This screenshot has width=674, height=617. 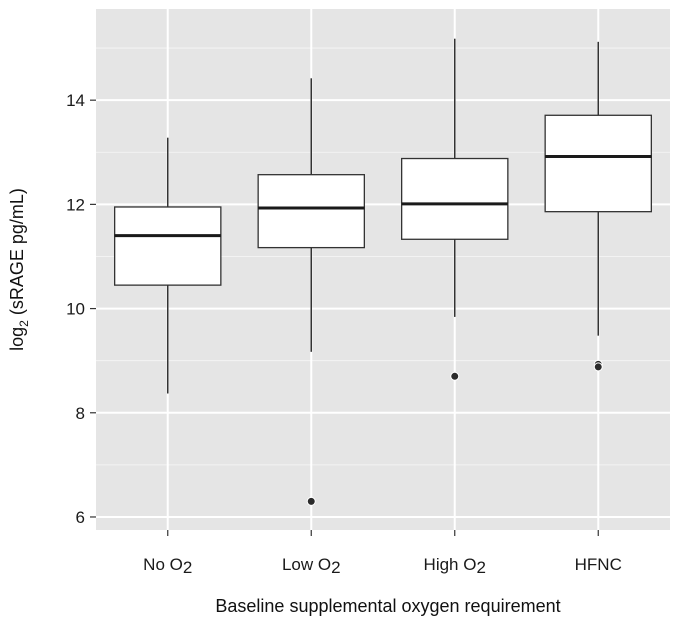 What do you see at coordinates (311, 566) in the screenshot?
I see `x-tick-label: Low O2` at bounding box center [311, 566].